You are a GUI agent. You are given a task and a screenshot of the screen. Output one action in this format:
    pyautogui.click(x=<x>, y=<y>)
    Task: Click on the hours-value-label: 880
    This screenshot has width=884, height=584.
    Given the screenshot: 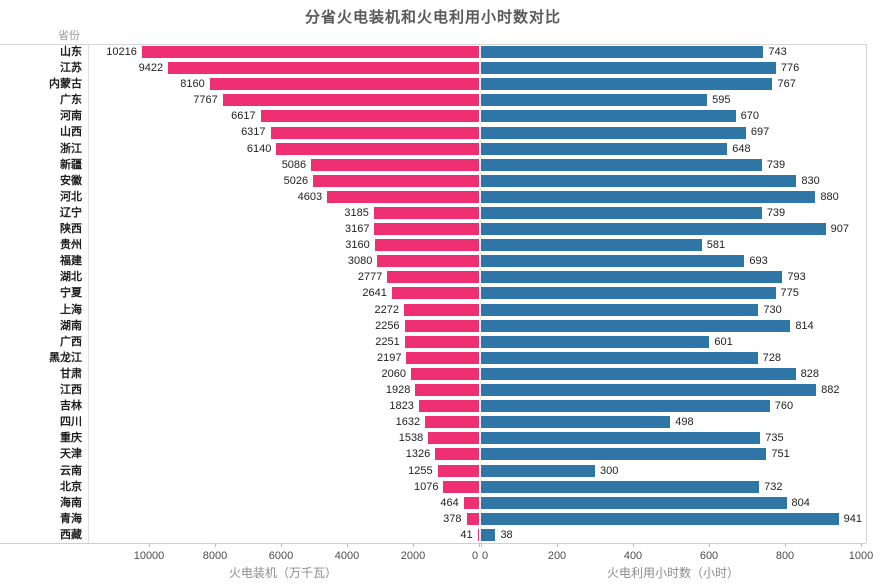 What is the action you would take?
    pyautogui.click(x=829, y=196)
    